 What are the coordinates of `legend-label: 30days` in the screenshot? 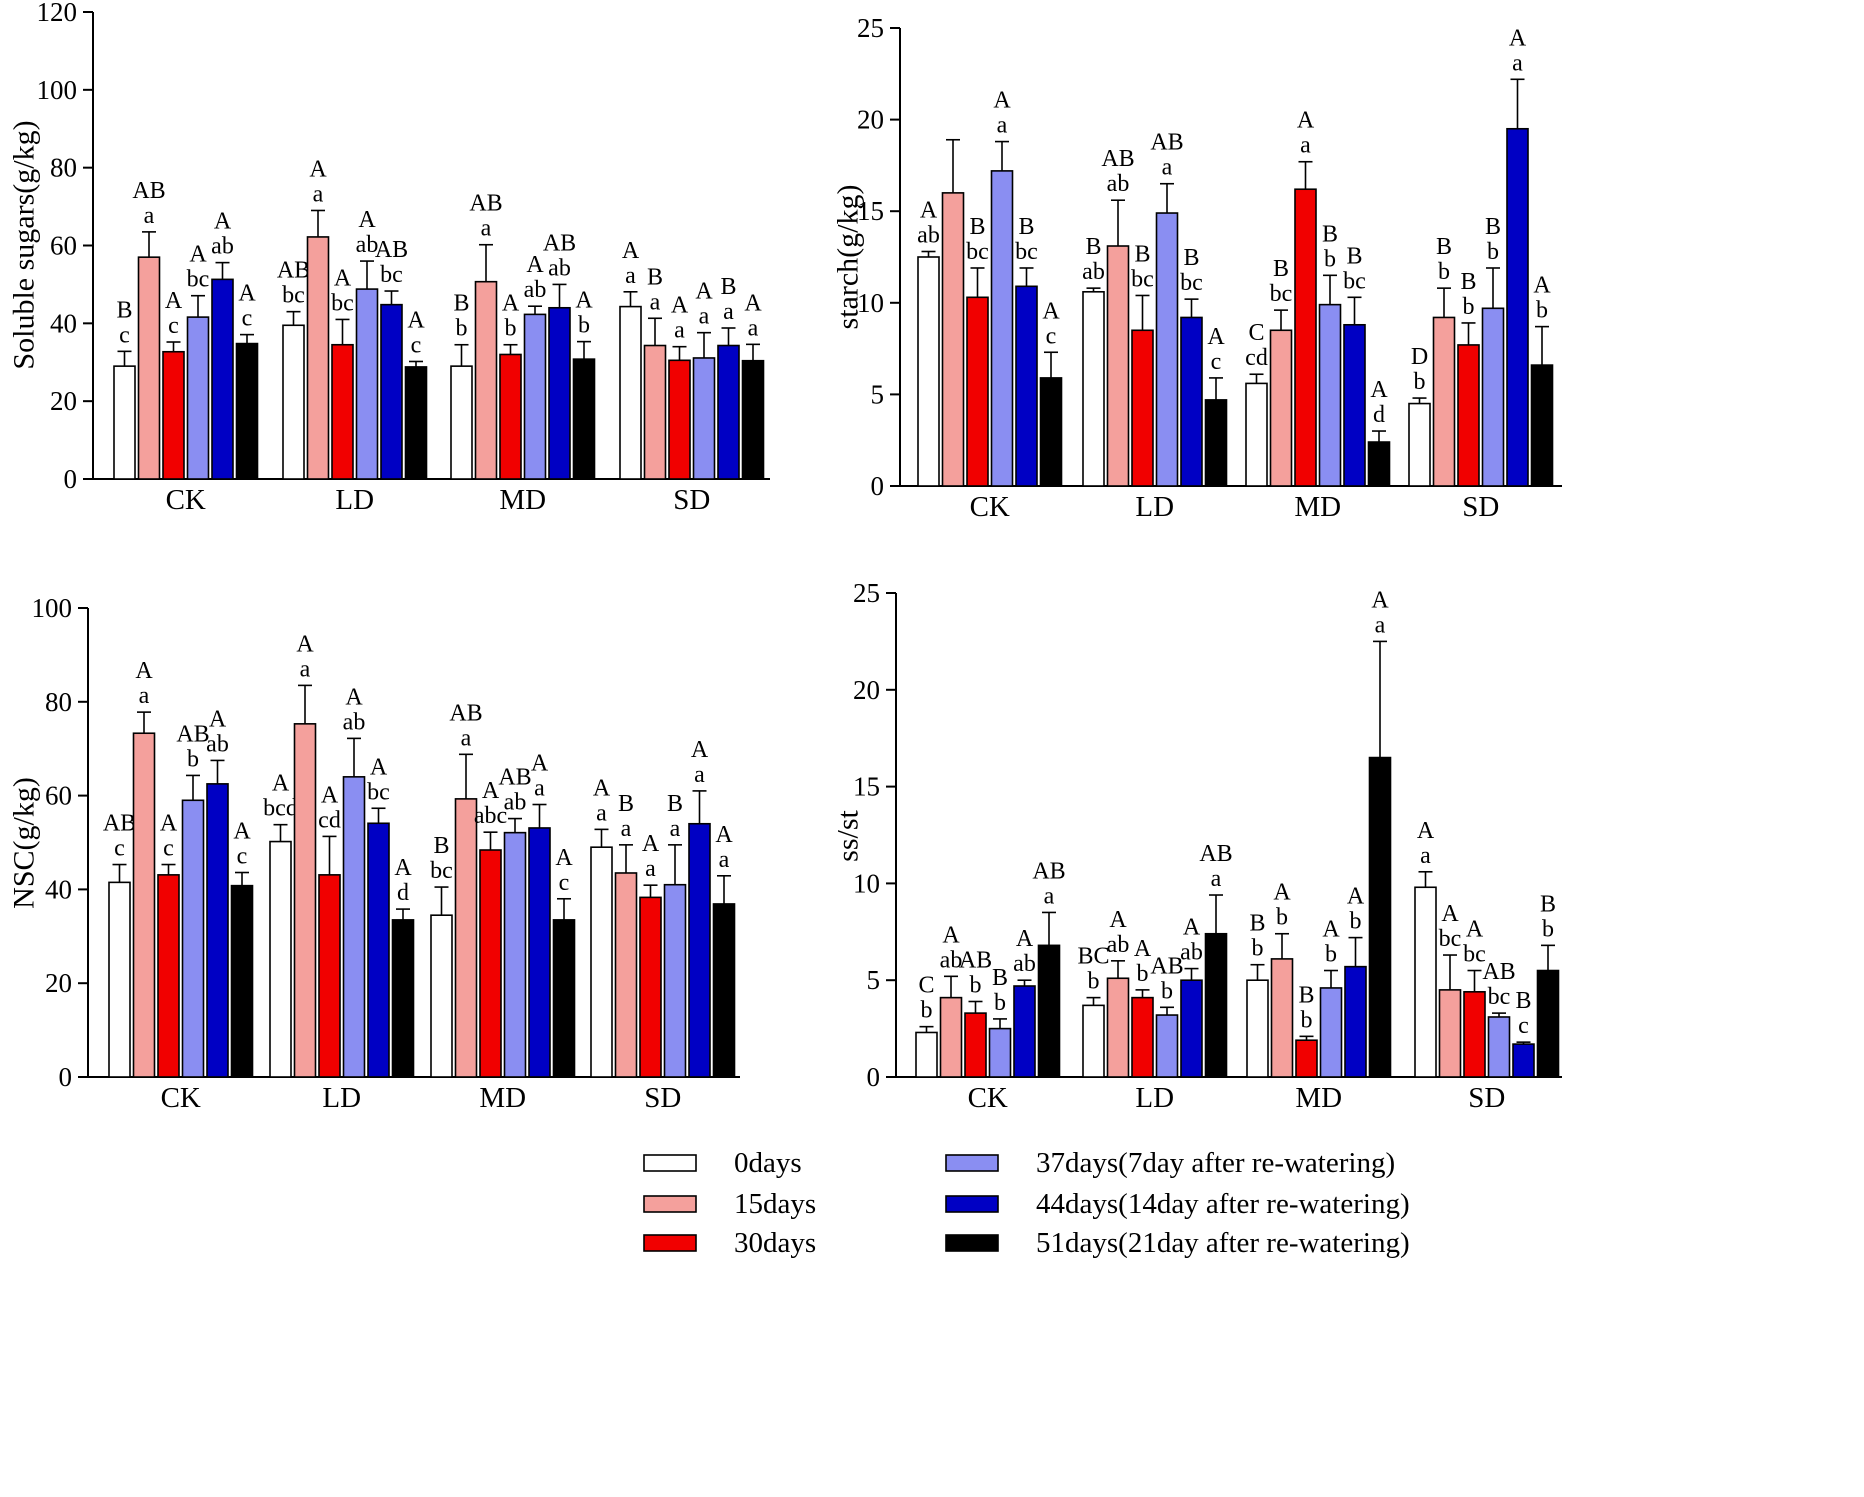 It's located at (775, 1243).